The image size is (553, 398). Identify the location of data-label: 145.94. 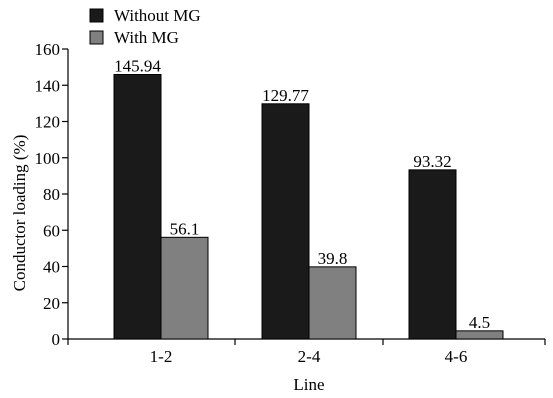
(137, 65).